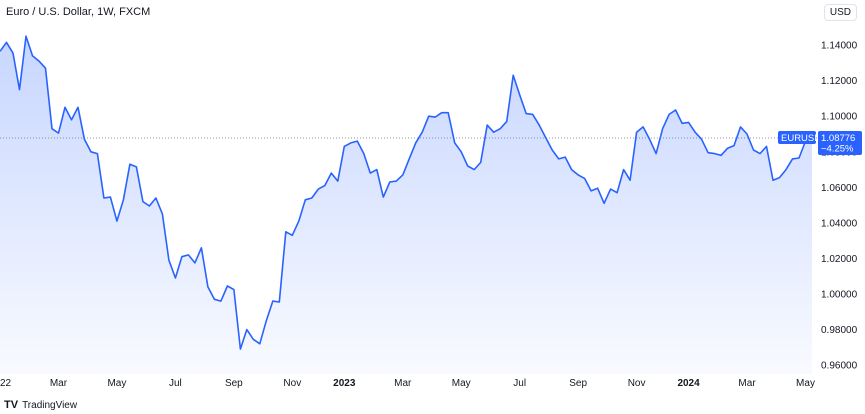 This screenshot has height=414, width=865. What do you see at coordinates (839, 259) in the screenshot?
I see `y-tick-label: 1.02000` at bounding box center [839, 259].